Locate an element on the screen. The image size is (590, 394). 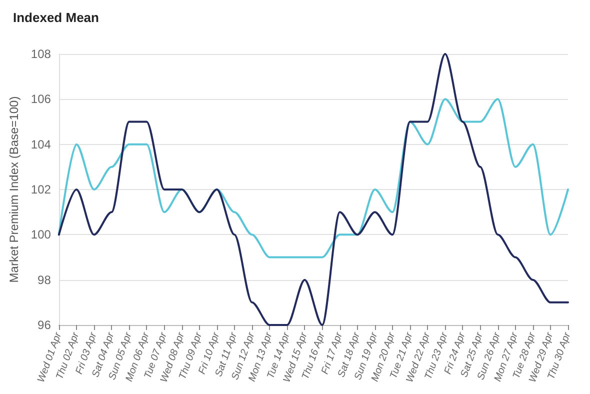
y-tick-label: 108 is located at coordinates (41, 54).